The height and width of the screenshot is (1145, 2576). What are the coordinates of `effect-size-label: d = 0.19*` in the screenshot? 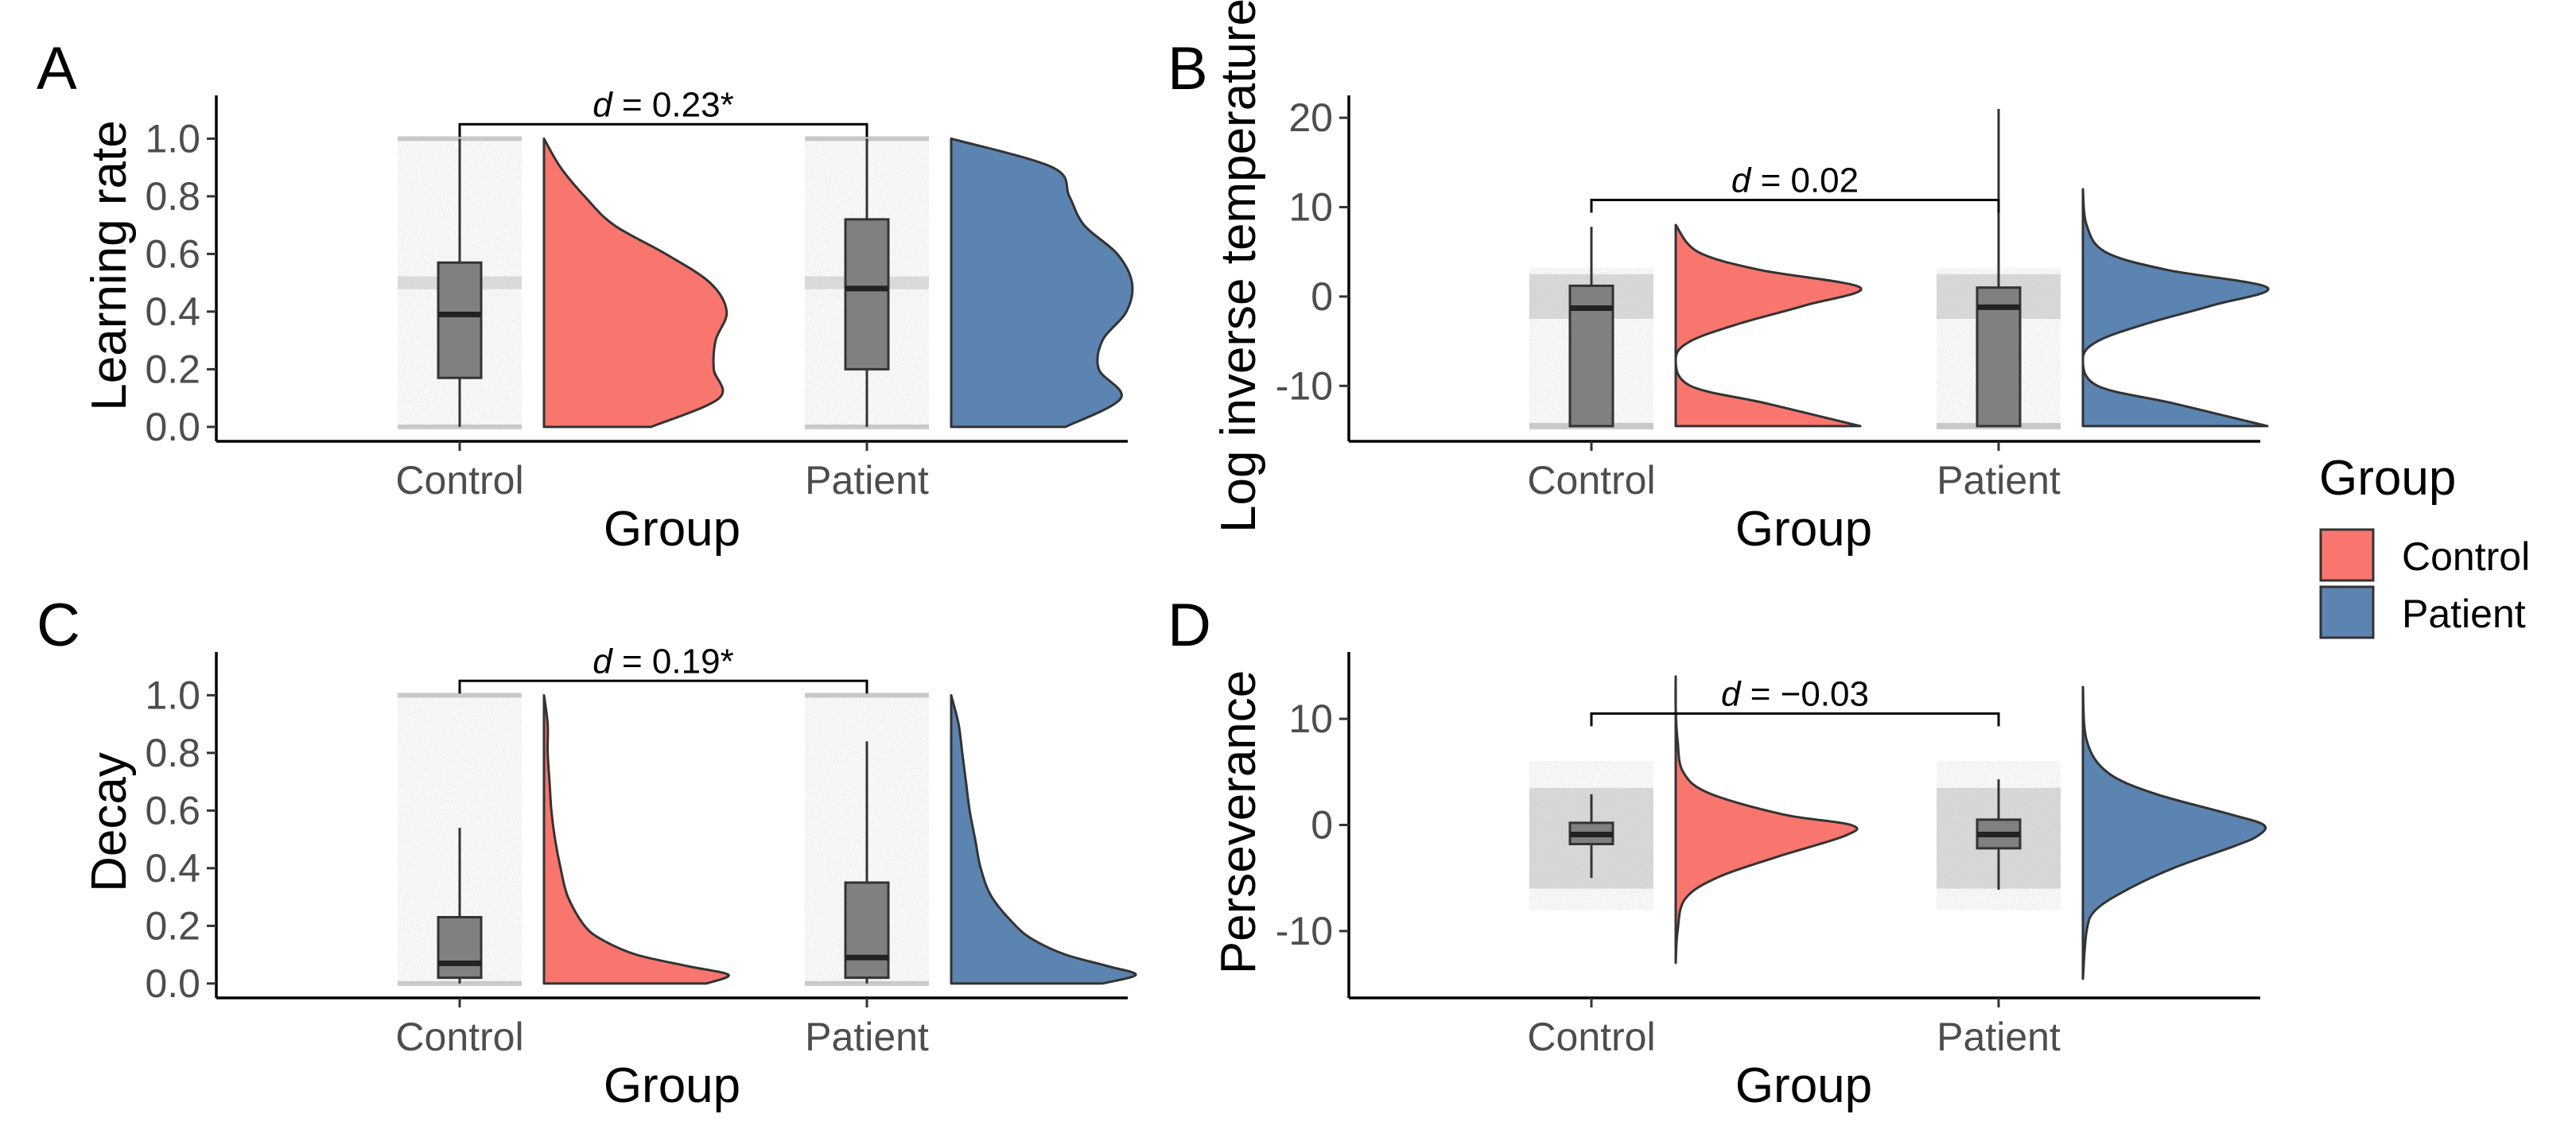 It's located at (663, 661).